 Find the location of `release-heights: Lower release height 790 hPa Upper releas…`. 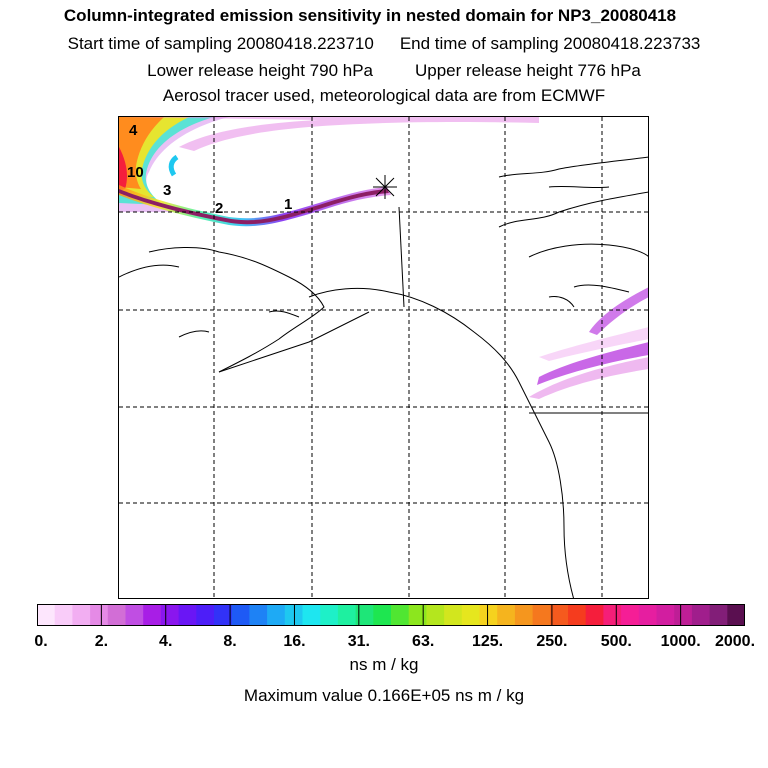

release-heights: Lower release height 790 hPa Upper releas… is located at coordinates (389, 71).